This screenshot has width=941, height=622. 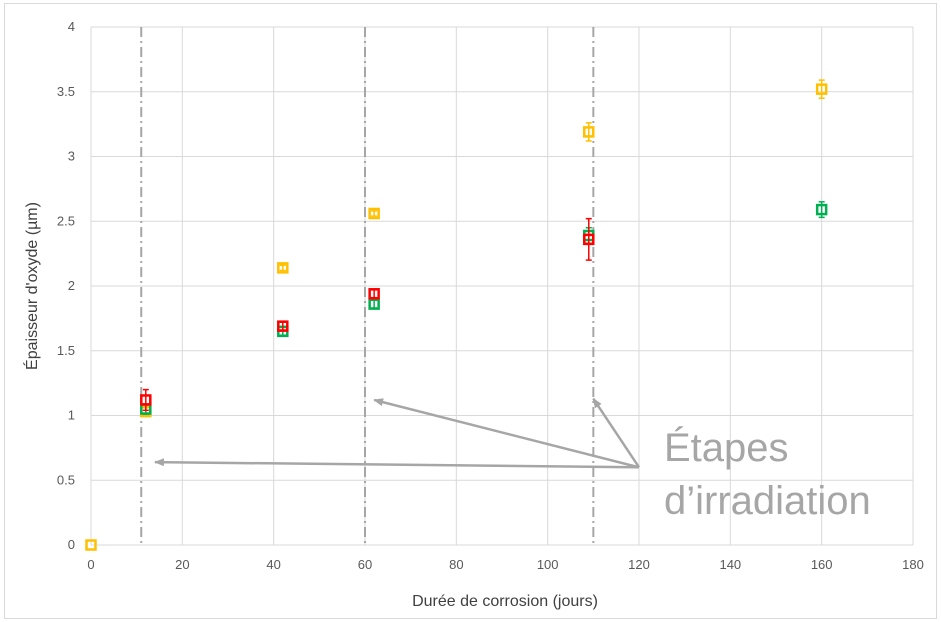 What do you see at coordinates (71, 415) in the screenshot?
I see `y-tick-label: 1` at bounding box center [71, 415].